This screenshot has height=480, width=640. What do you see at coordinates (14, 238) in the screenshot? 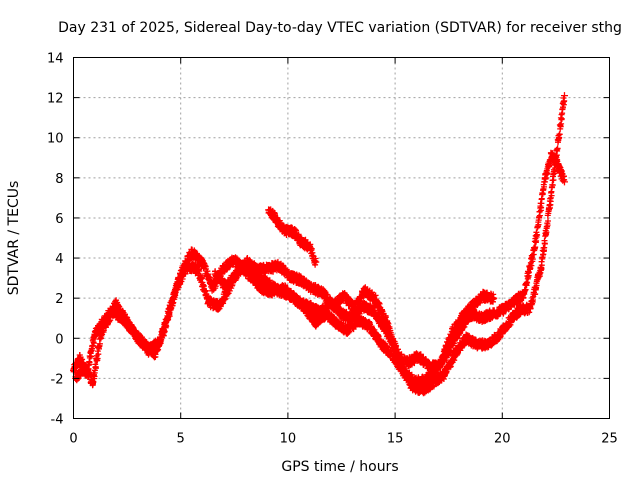
I see `y-axis-label: SDTVAR / TECUs` at bounding box center [14, 238].